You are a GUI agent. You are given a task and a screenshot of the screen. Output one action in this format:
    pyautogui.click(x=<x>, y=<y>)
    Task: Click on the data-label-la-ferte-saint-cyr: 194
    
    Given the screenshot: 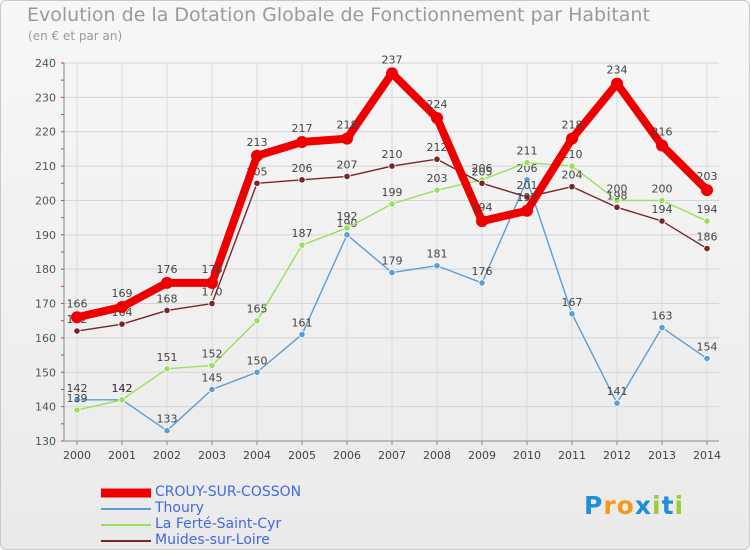 What is the action you would take?
    pyautogui.click(x=707, y=209)
    